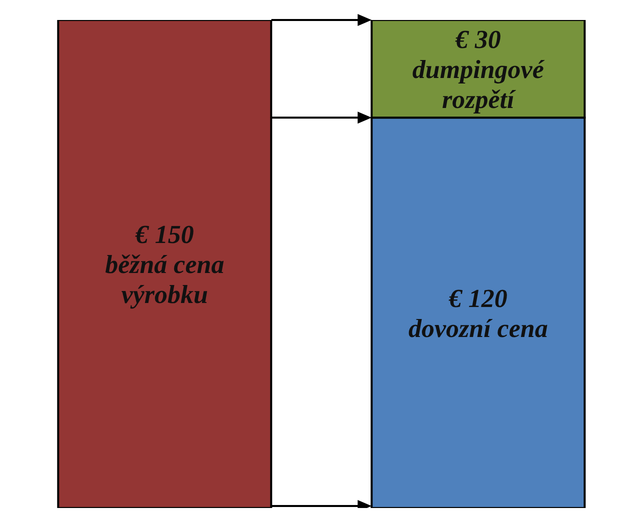 The height and width of the screenshot is (516, 643). I want to click on data-label: € 150 běžná cena výrobku, so click(164, 264).